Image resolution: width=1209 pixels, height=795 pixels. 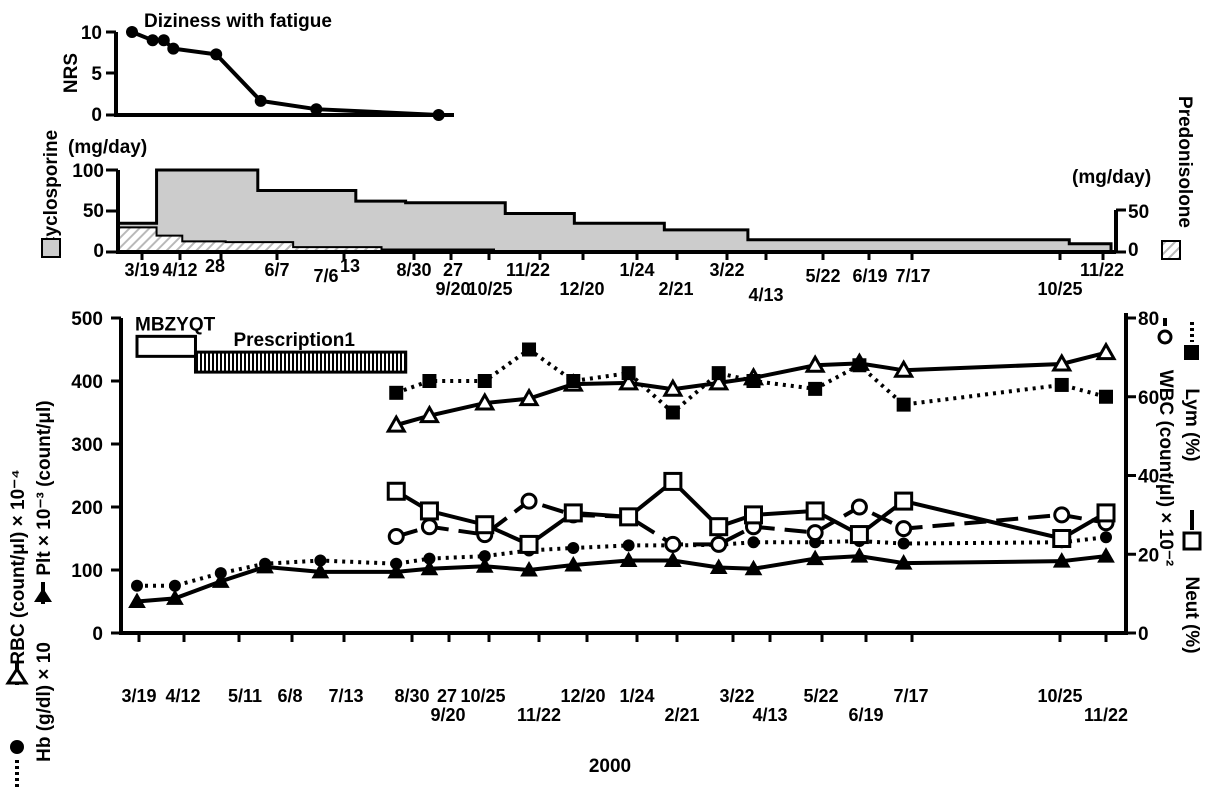 I want to click on mbzyqt-bar, so click(x=166, y=346).